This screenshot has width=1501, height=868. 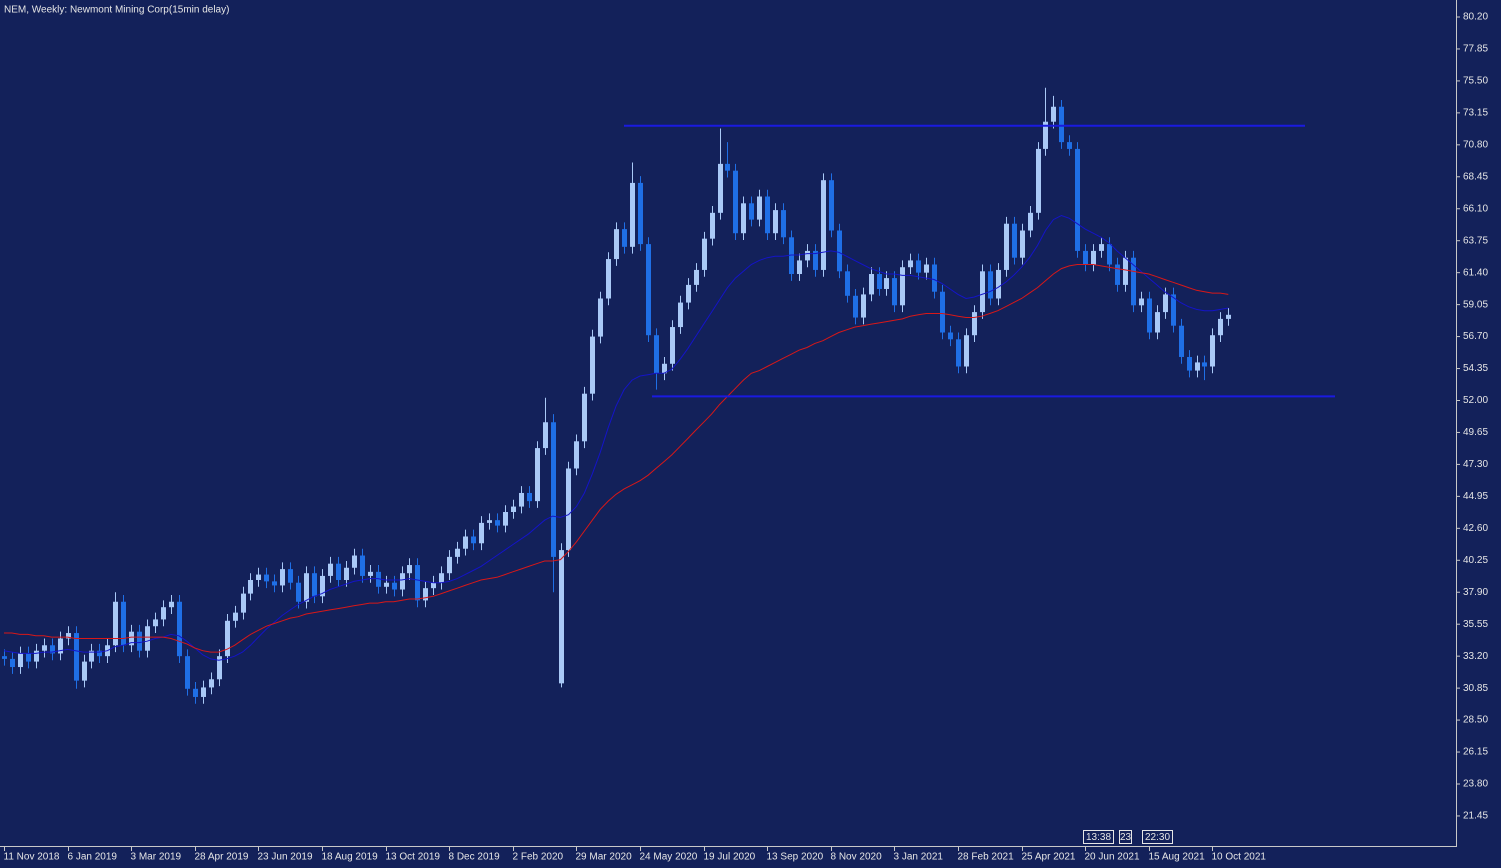 I want to click on y-tick-label: 80.20, so click(x=1475, y=17).